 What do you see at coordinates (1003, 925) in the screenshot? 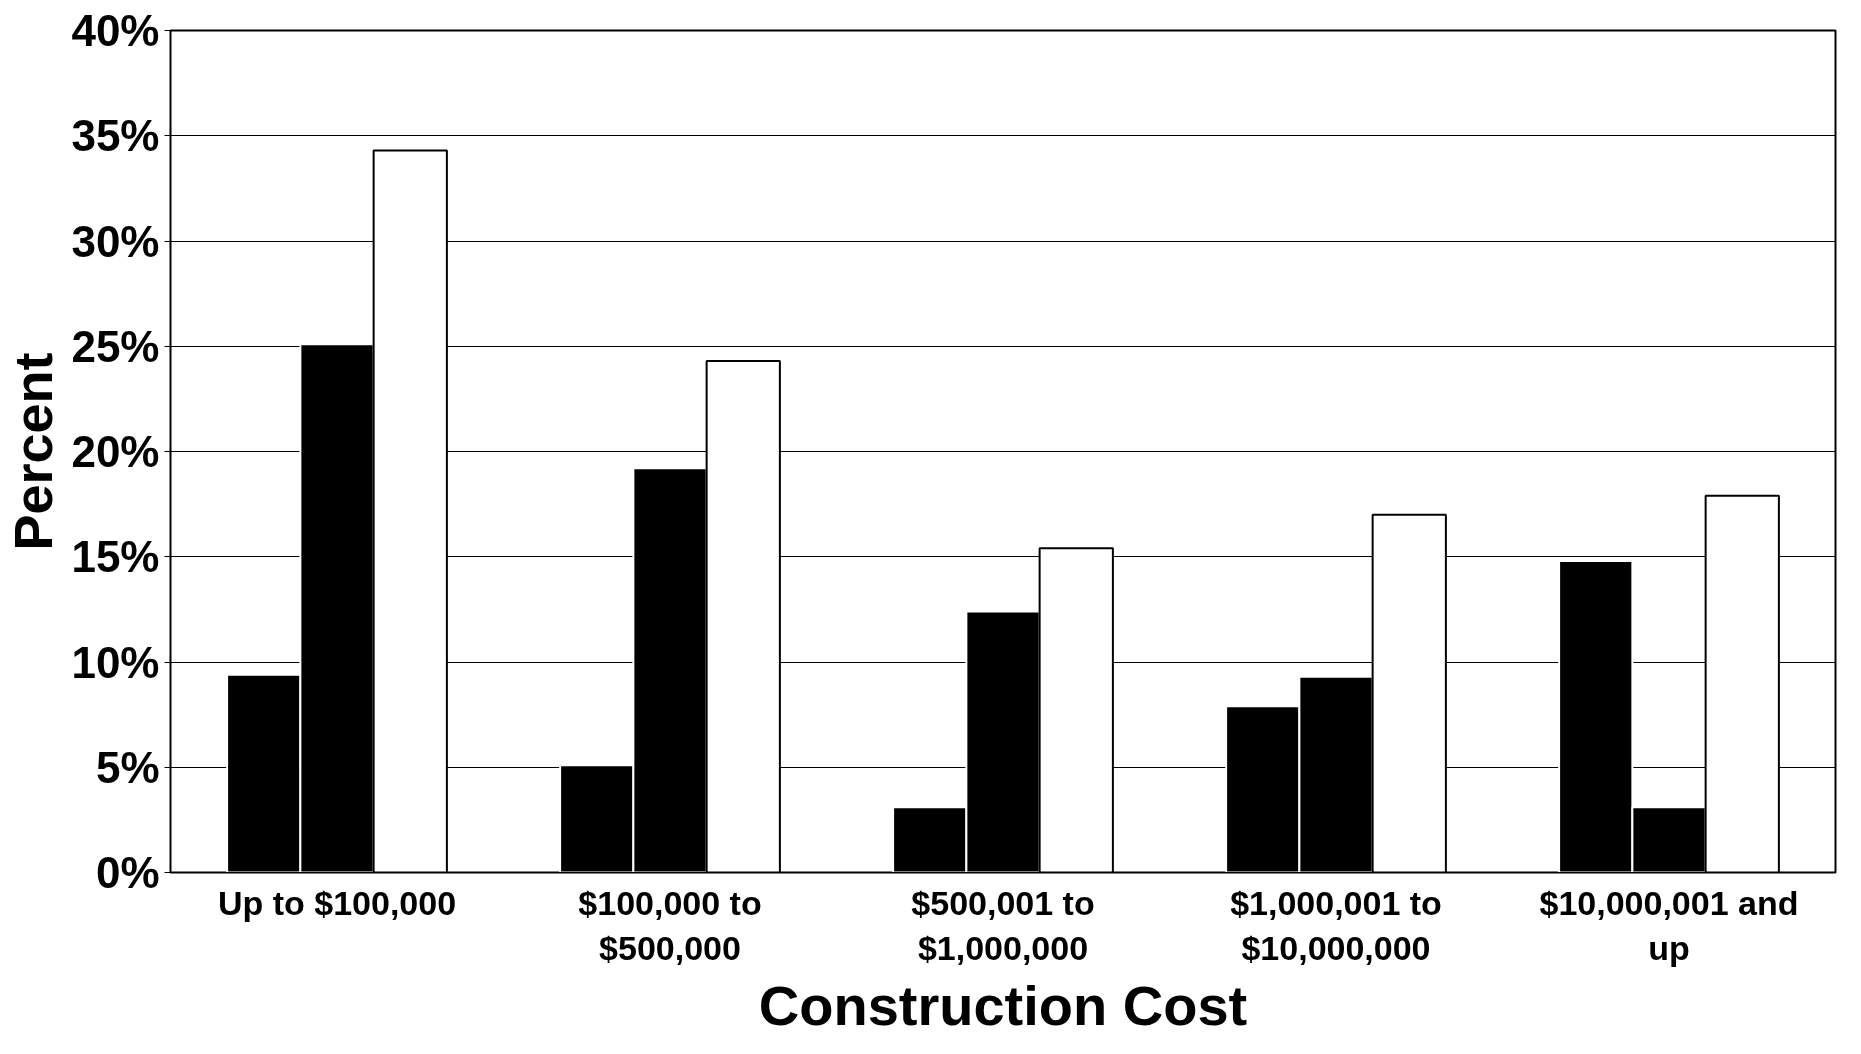
I see `x-tick-label: $500,001 to $1,000,000` at bounding box center [1003, 925].